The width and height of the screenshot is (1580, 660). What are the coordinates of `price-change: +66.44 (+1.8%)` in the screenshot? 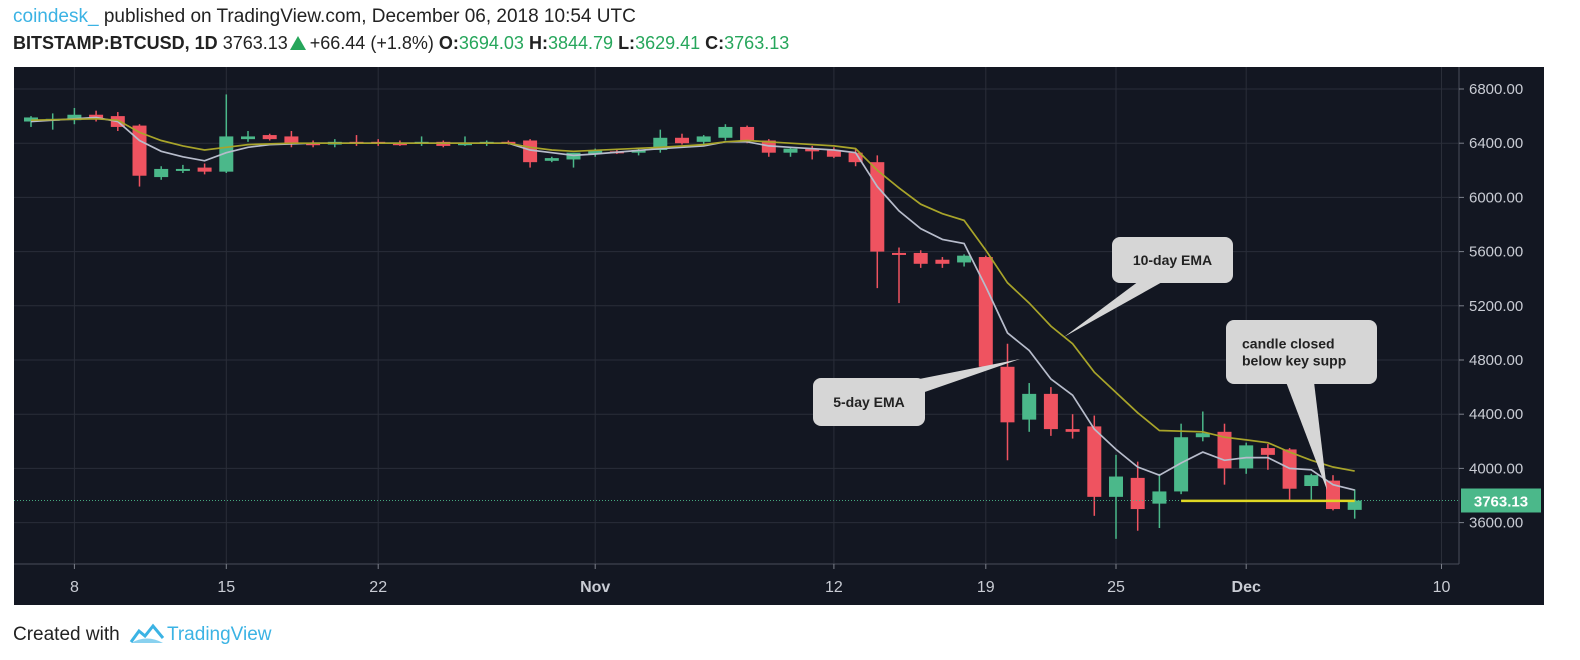 It's located at (371, 43).